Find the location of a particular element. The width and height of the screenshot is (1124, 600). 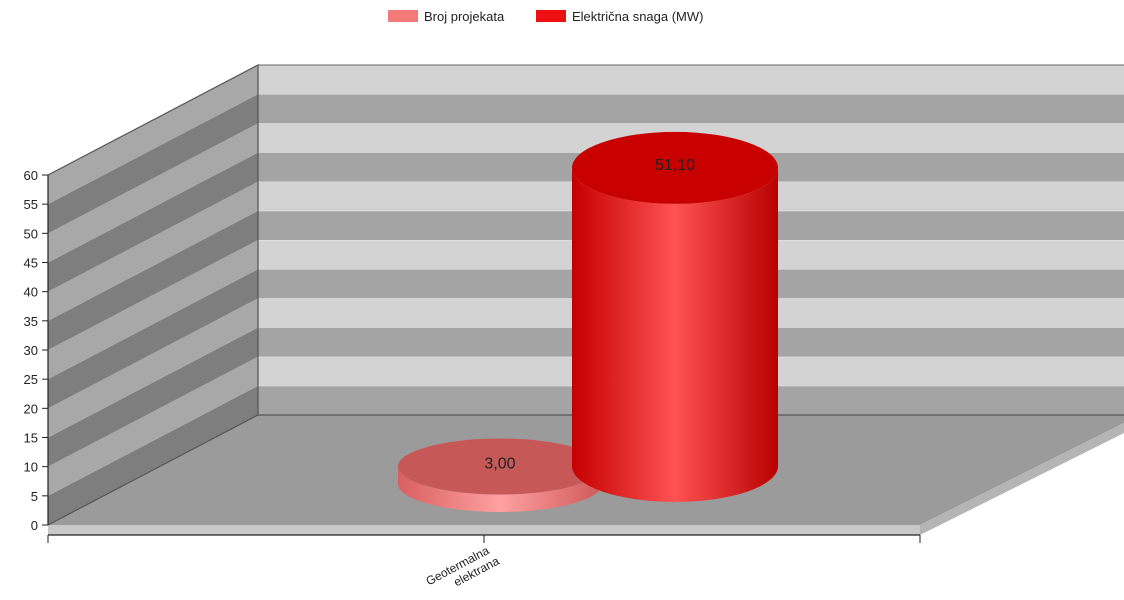

y-tick-label: 30 is located at coordinates (31, 350).